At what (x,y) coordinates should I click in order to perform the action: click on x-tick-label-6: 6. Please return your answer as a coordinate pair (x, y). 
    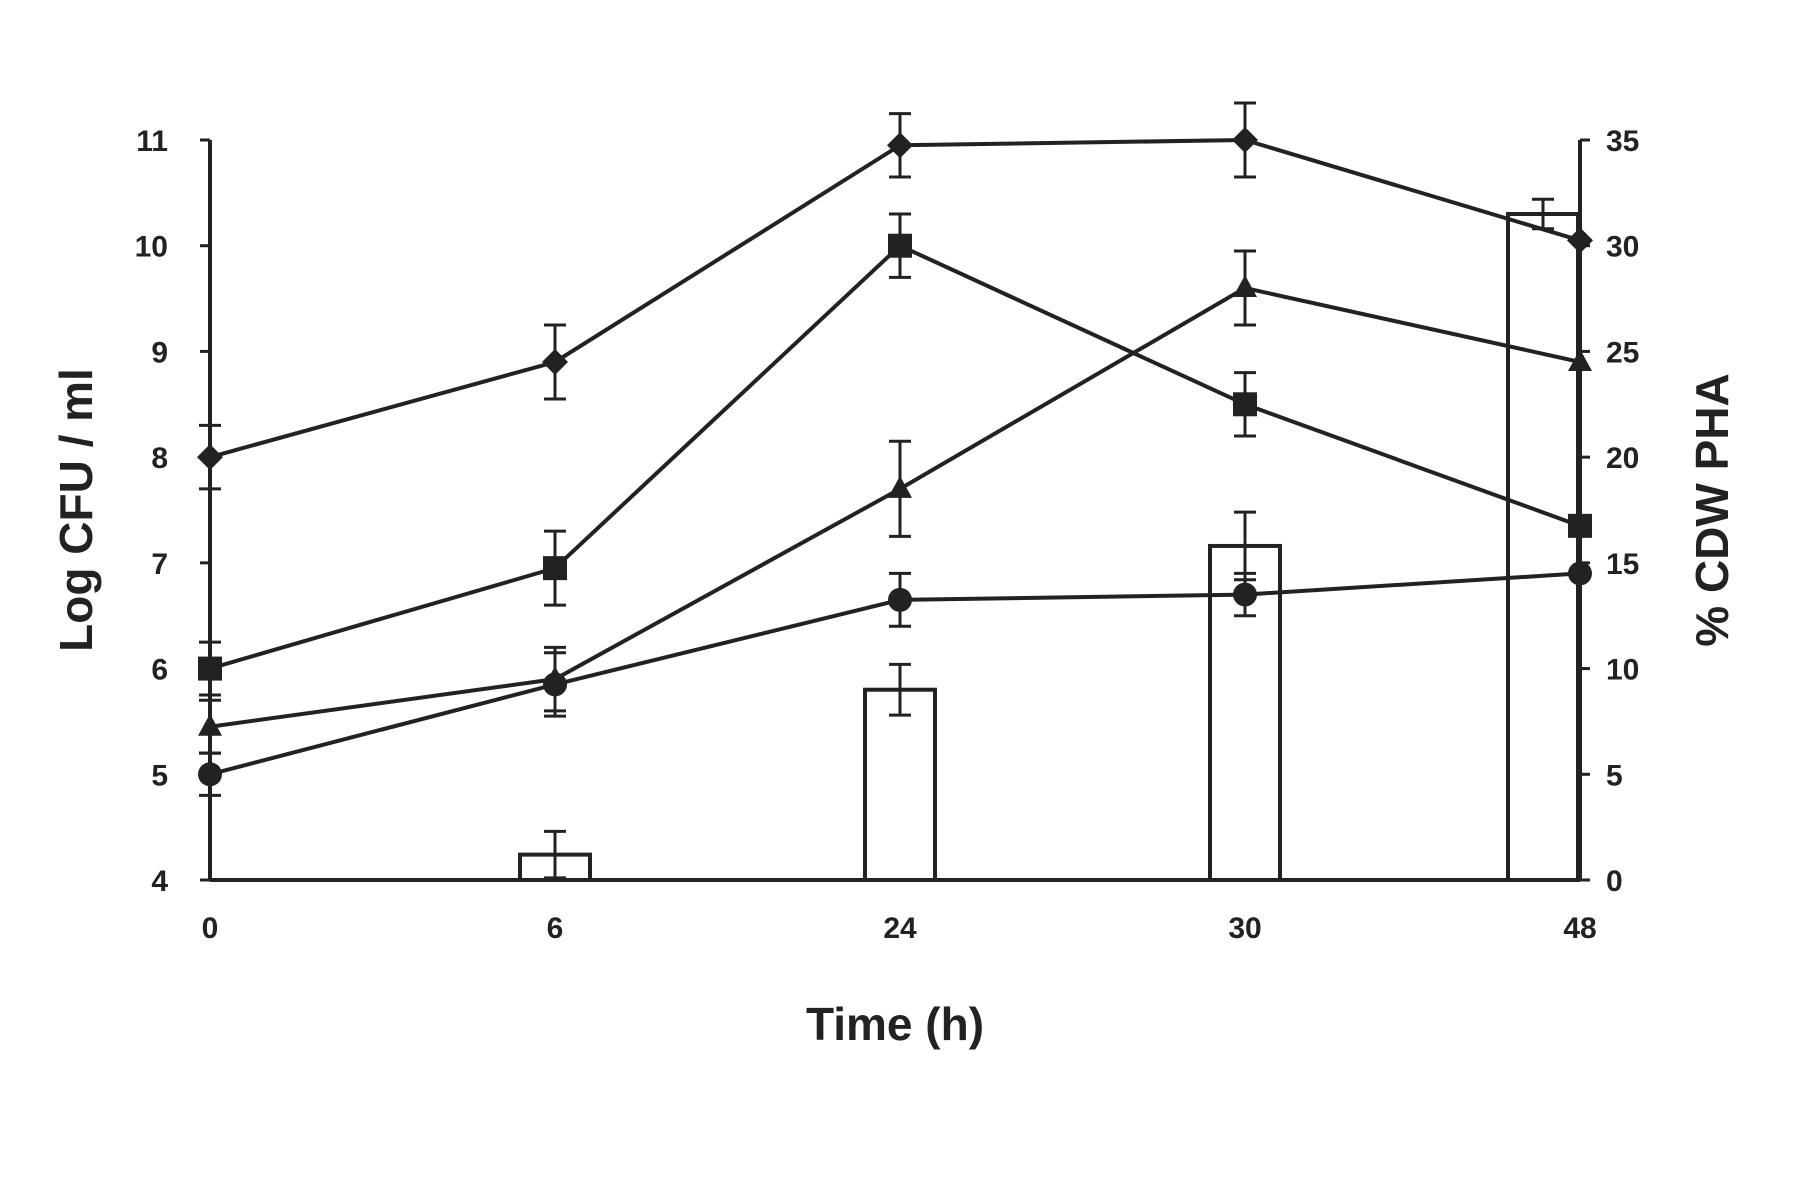
    Looking at the image, I should click on (555, 928).